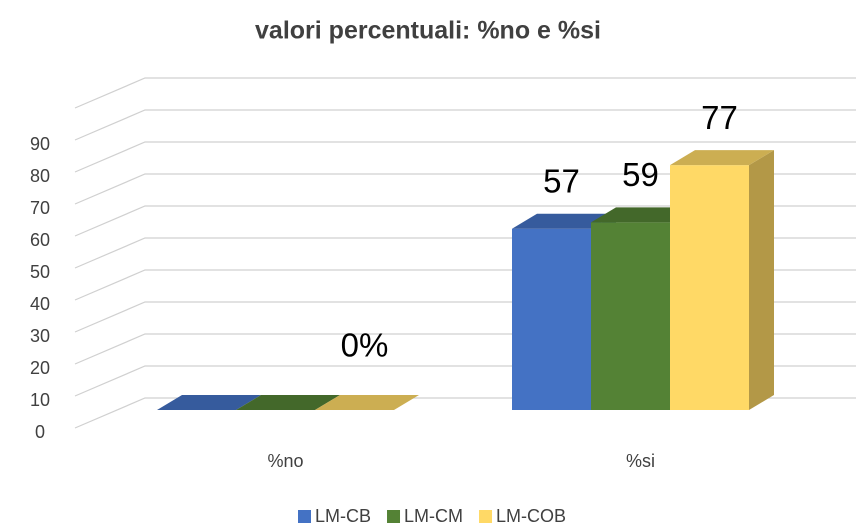 The height and width of the screenshot is (528, 856). I want to click on y-tick-label: 50, so click(40, 272).